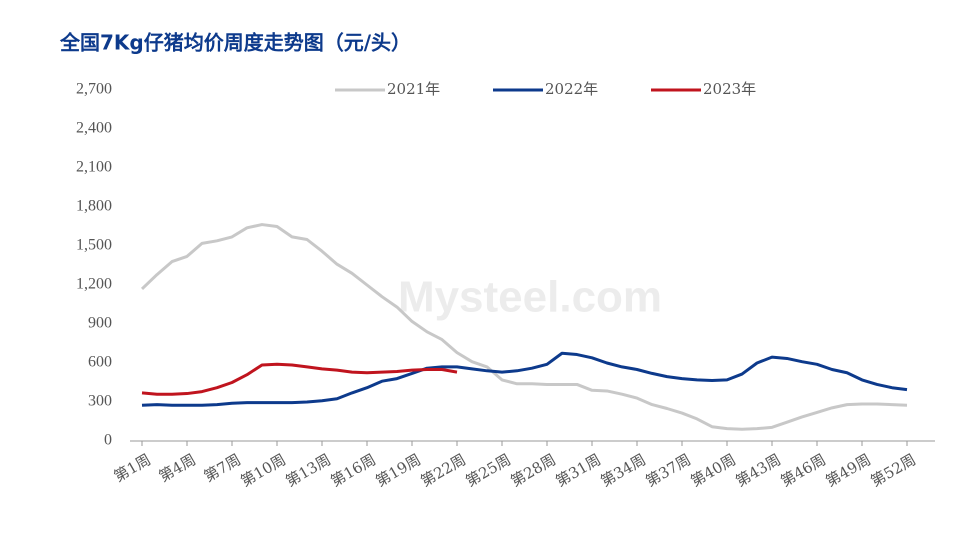 The image size is (970, 540). What do you see at coordinates (100, 362) in the screenshot?
I see `y-tick-label: 600` at bounding box center [100, 362].